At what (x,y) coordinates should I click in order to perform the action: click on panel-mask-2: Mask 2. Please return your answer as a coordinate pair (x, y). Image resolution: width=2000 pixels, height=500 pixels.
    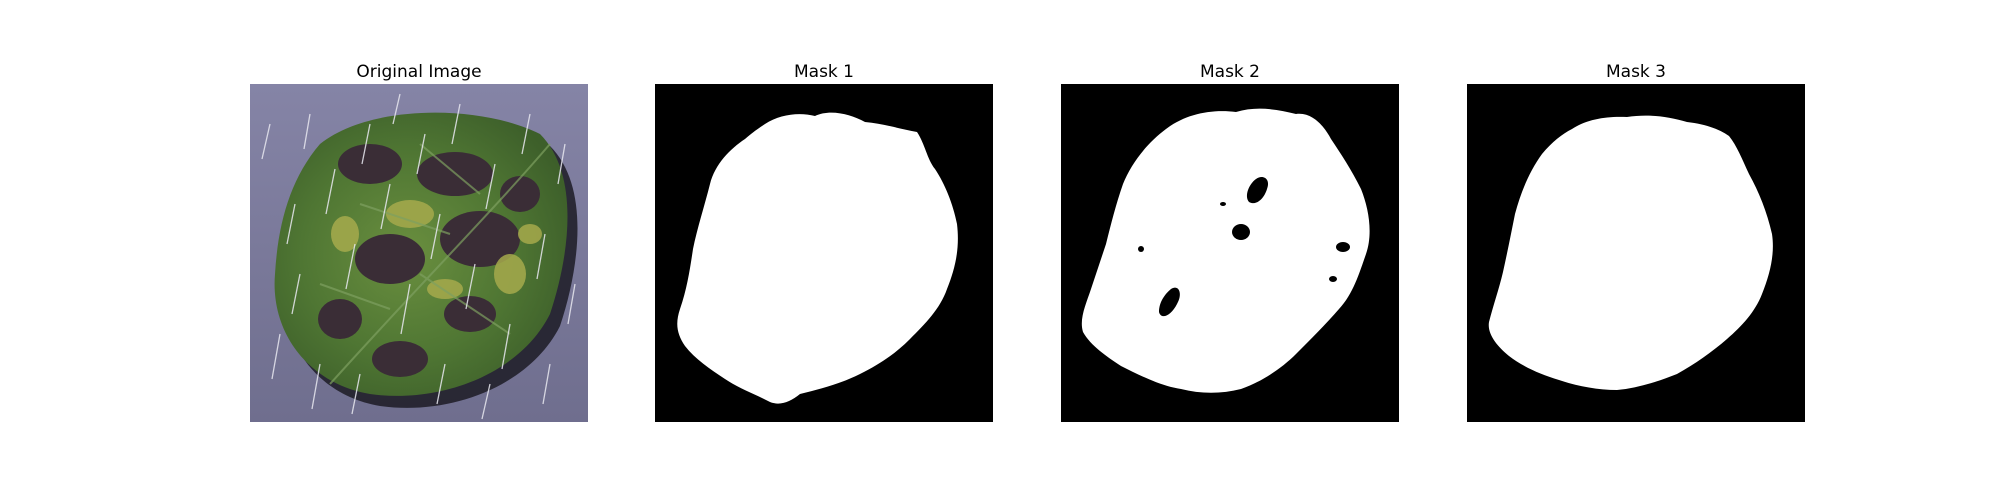
    Looking at the image, I should click on (1230, 241).